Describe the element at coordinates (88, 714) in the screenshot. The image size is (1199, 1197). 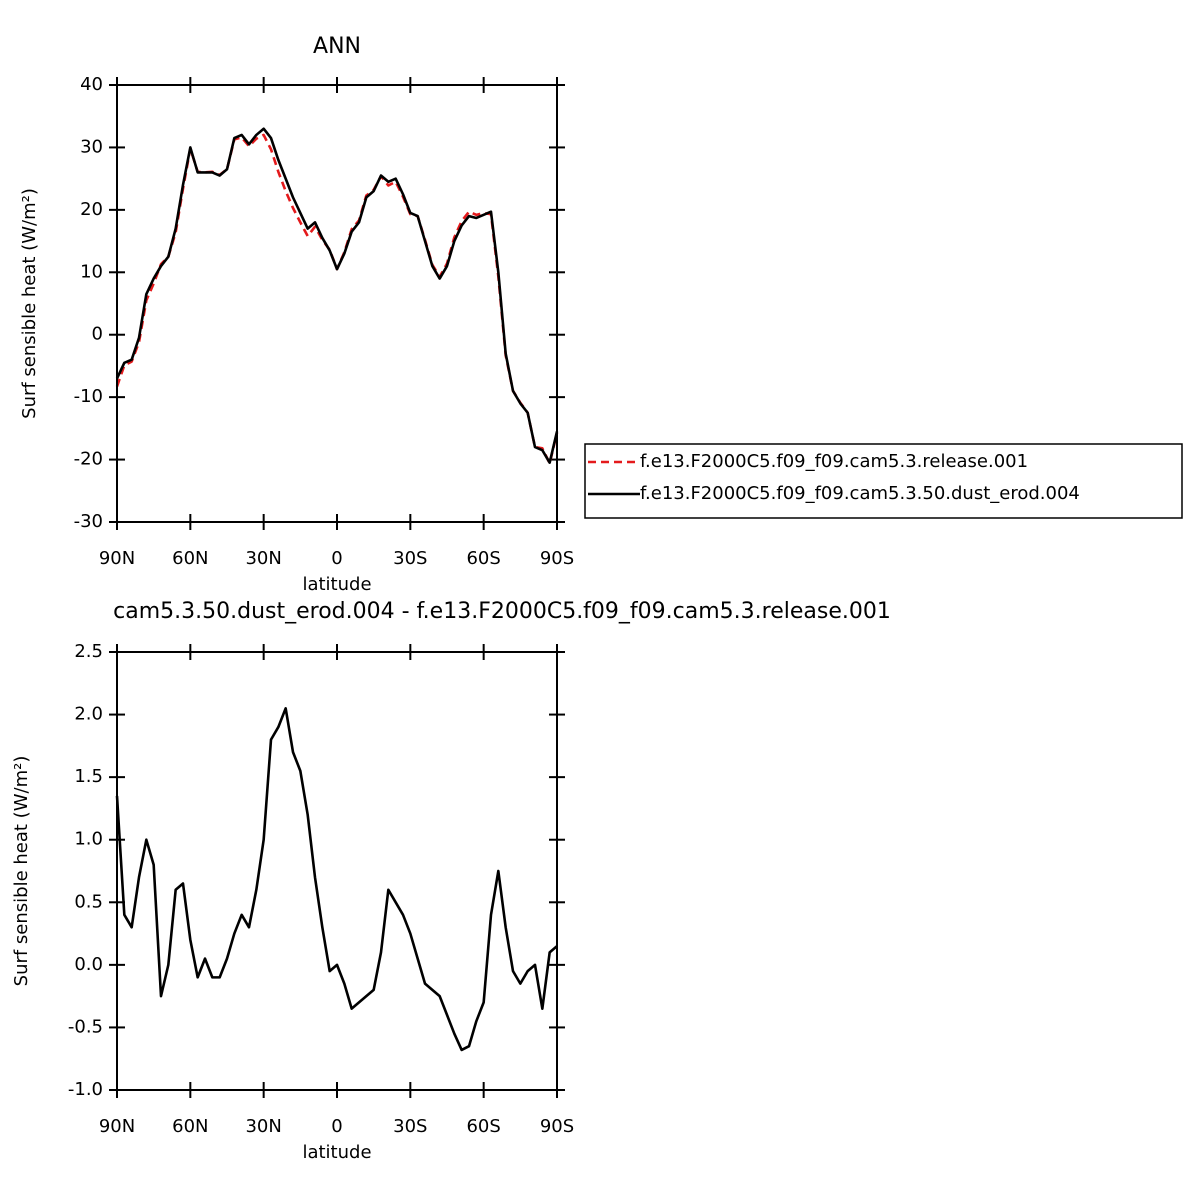
I see `y-tick-label: 2.0` at that location.